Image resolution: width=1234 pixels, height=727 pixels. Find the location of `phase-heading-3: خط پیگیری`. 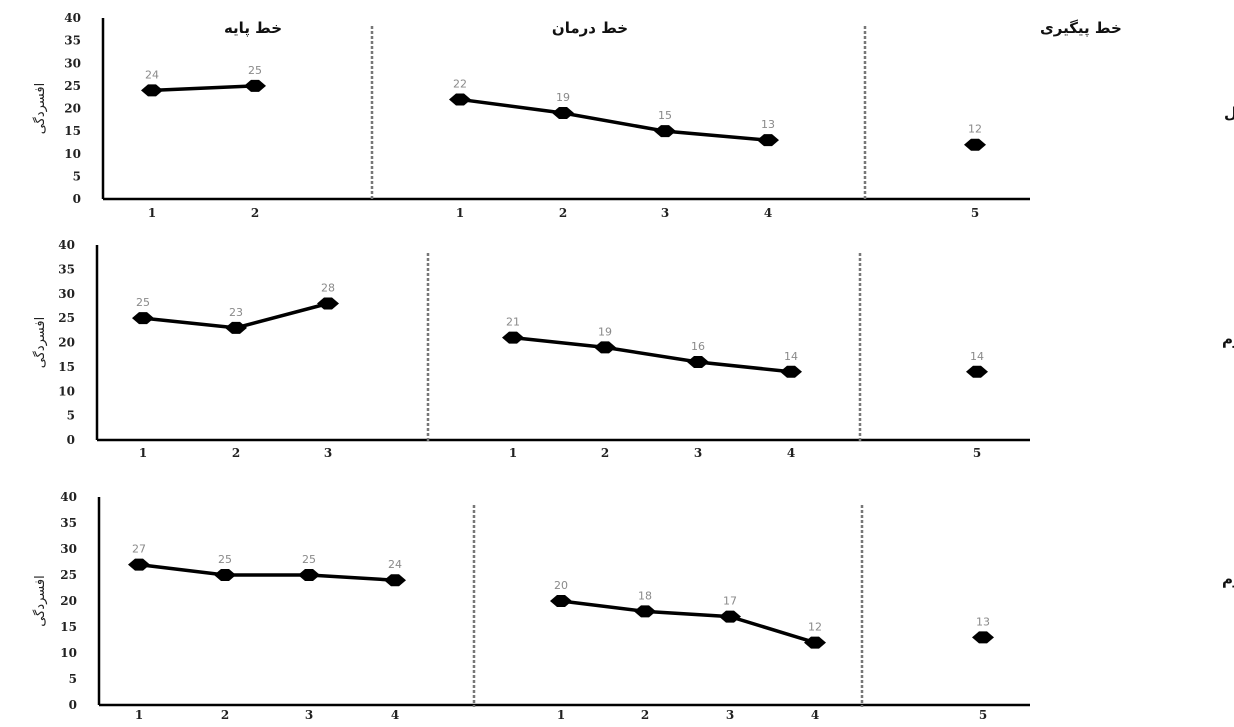

phase-heading-3: خط پیگیری is located at coordinates (1081, 28).